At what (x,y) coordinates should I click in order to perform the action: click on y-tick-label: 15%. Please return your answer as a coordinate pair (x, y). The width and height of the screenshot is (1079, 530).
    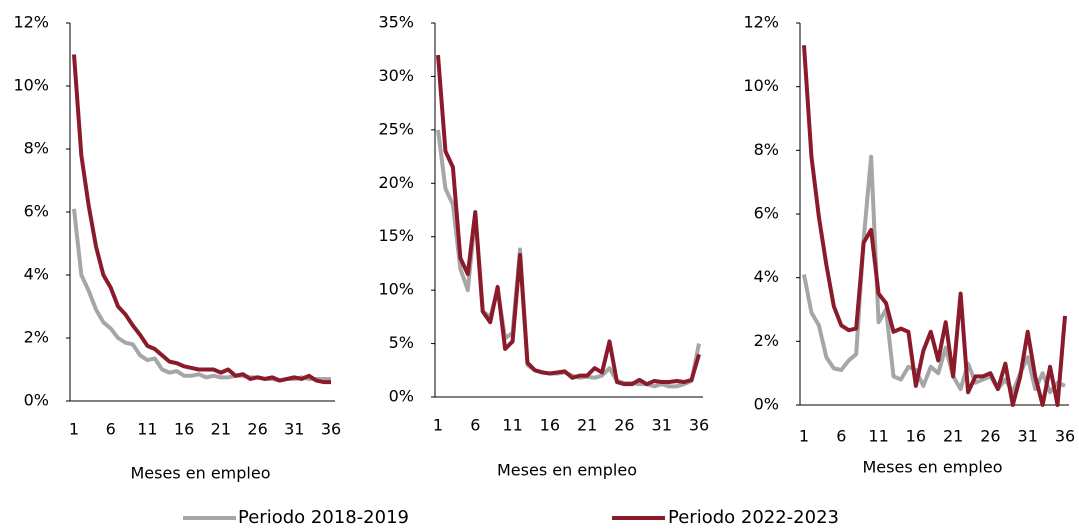
    Looking at the image, I should click on (396, 235).